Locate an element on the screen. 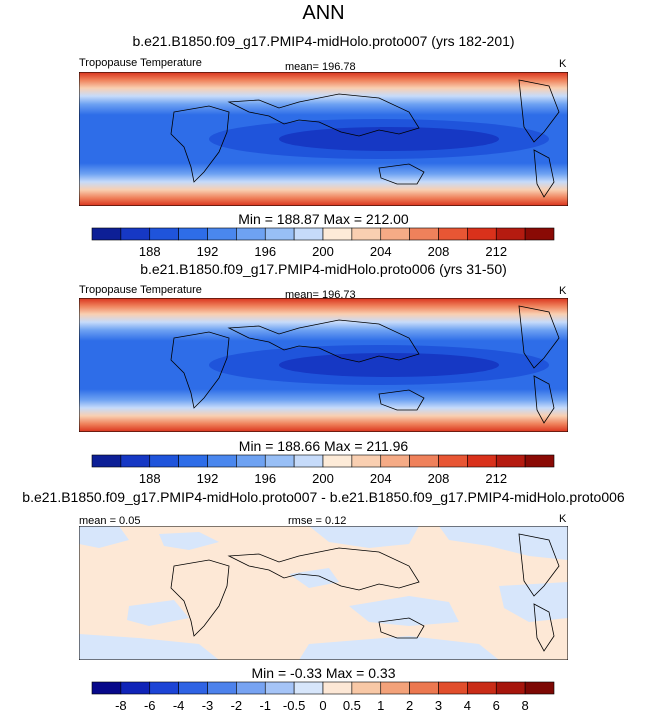  panel-3-min-max: Min = -0.33 Max = 0.33 is located at coordinates (323, 673).